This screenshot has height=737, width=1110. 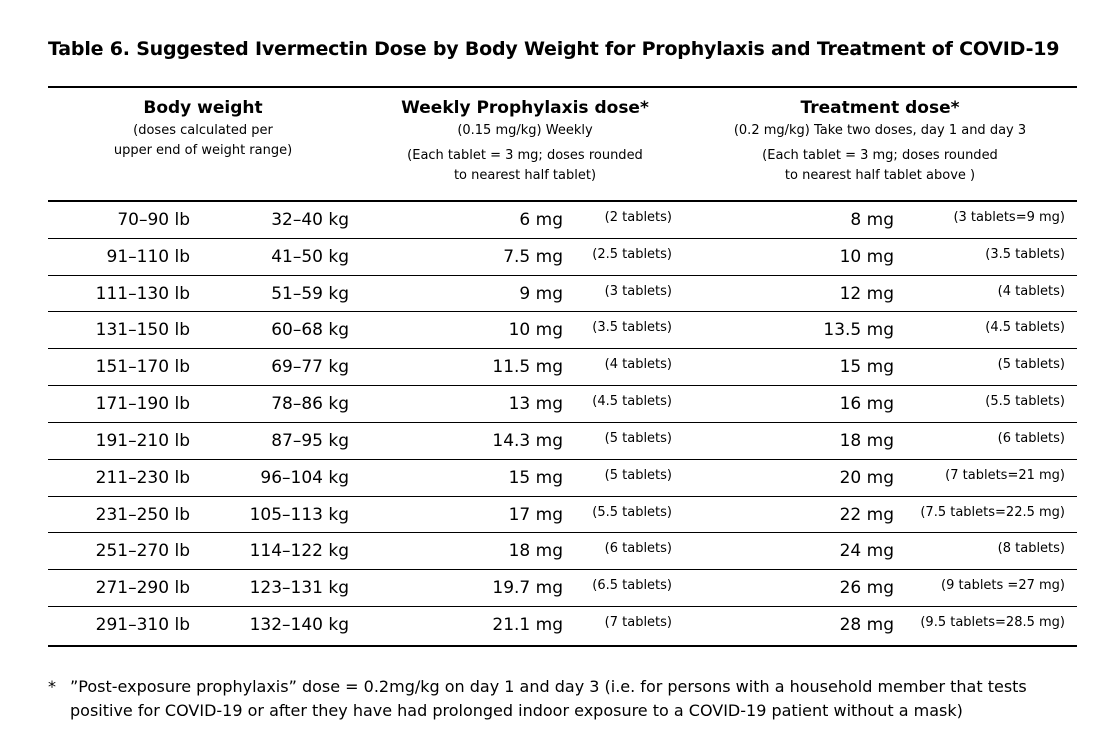 What do you see at coordinates (310, 404) in the screenshot?
I see `weight-kg-cell: 78–86 kg` at bounding box center [310, 404].